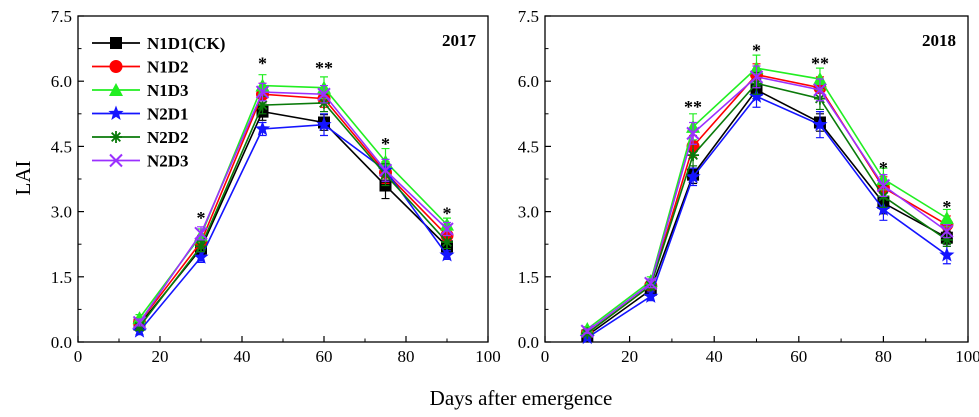 This screenshot has width=979, height=417. I want to click on x-tick-label: 60, so click(324, 356).